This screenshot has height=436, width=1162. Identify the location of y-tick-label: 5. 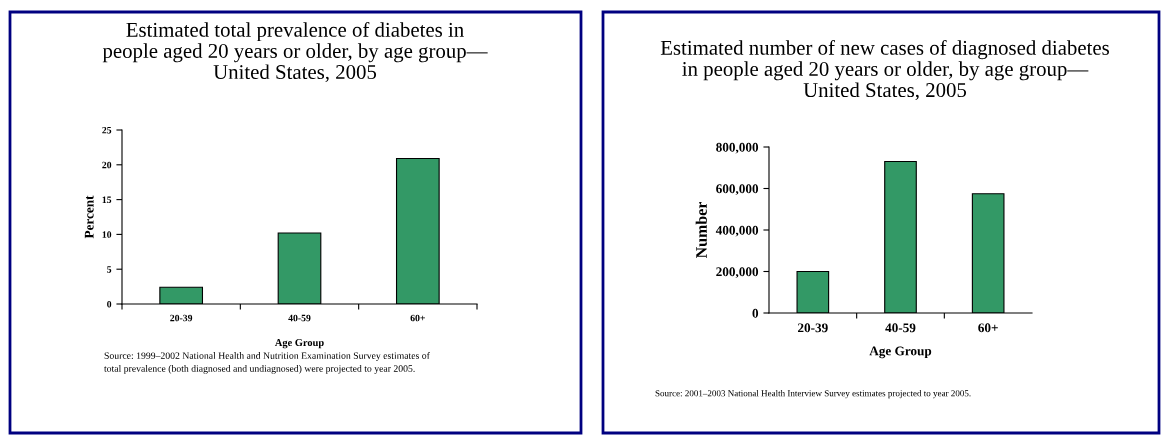
(109, 269).